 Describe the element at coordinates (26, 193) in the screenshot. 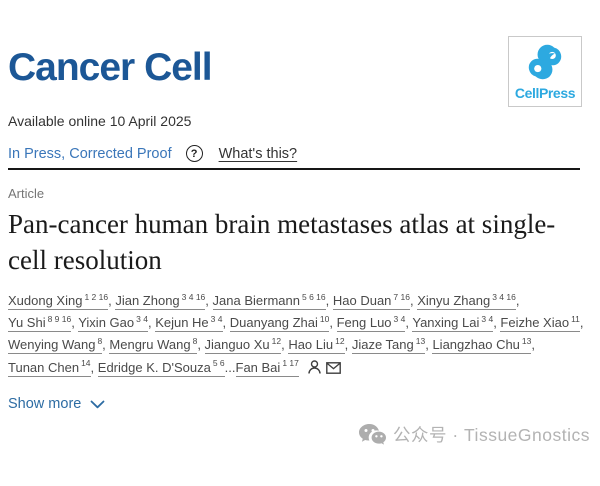

I see `article-type-label: Article` at that location.